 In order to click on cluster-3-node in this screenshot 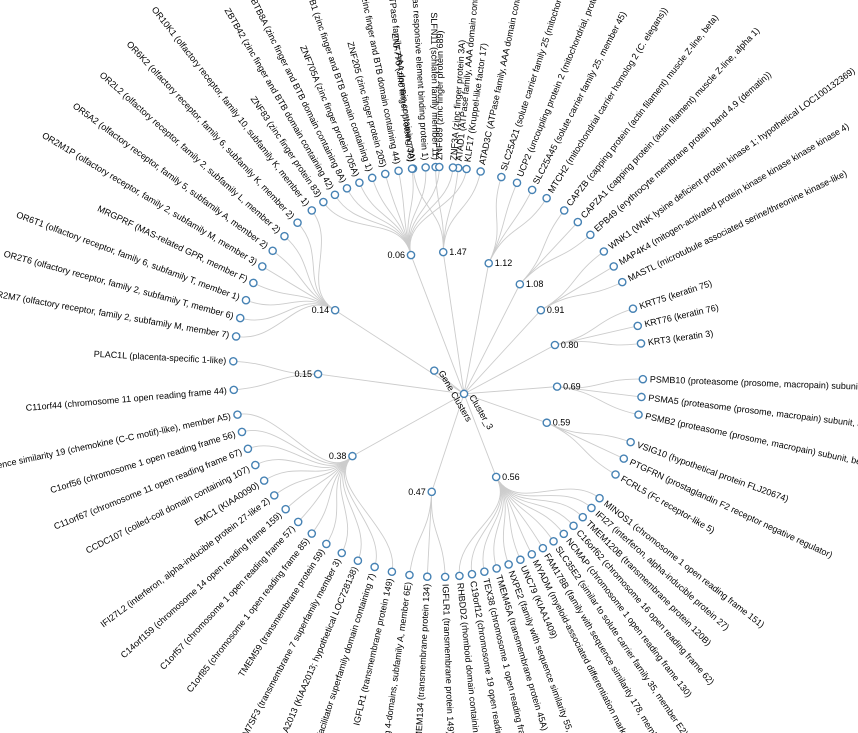, I will do `click(464, 394)`.